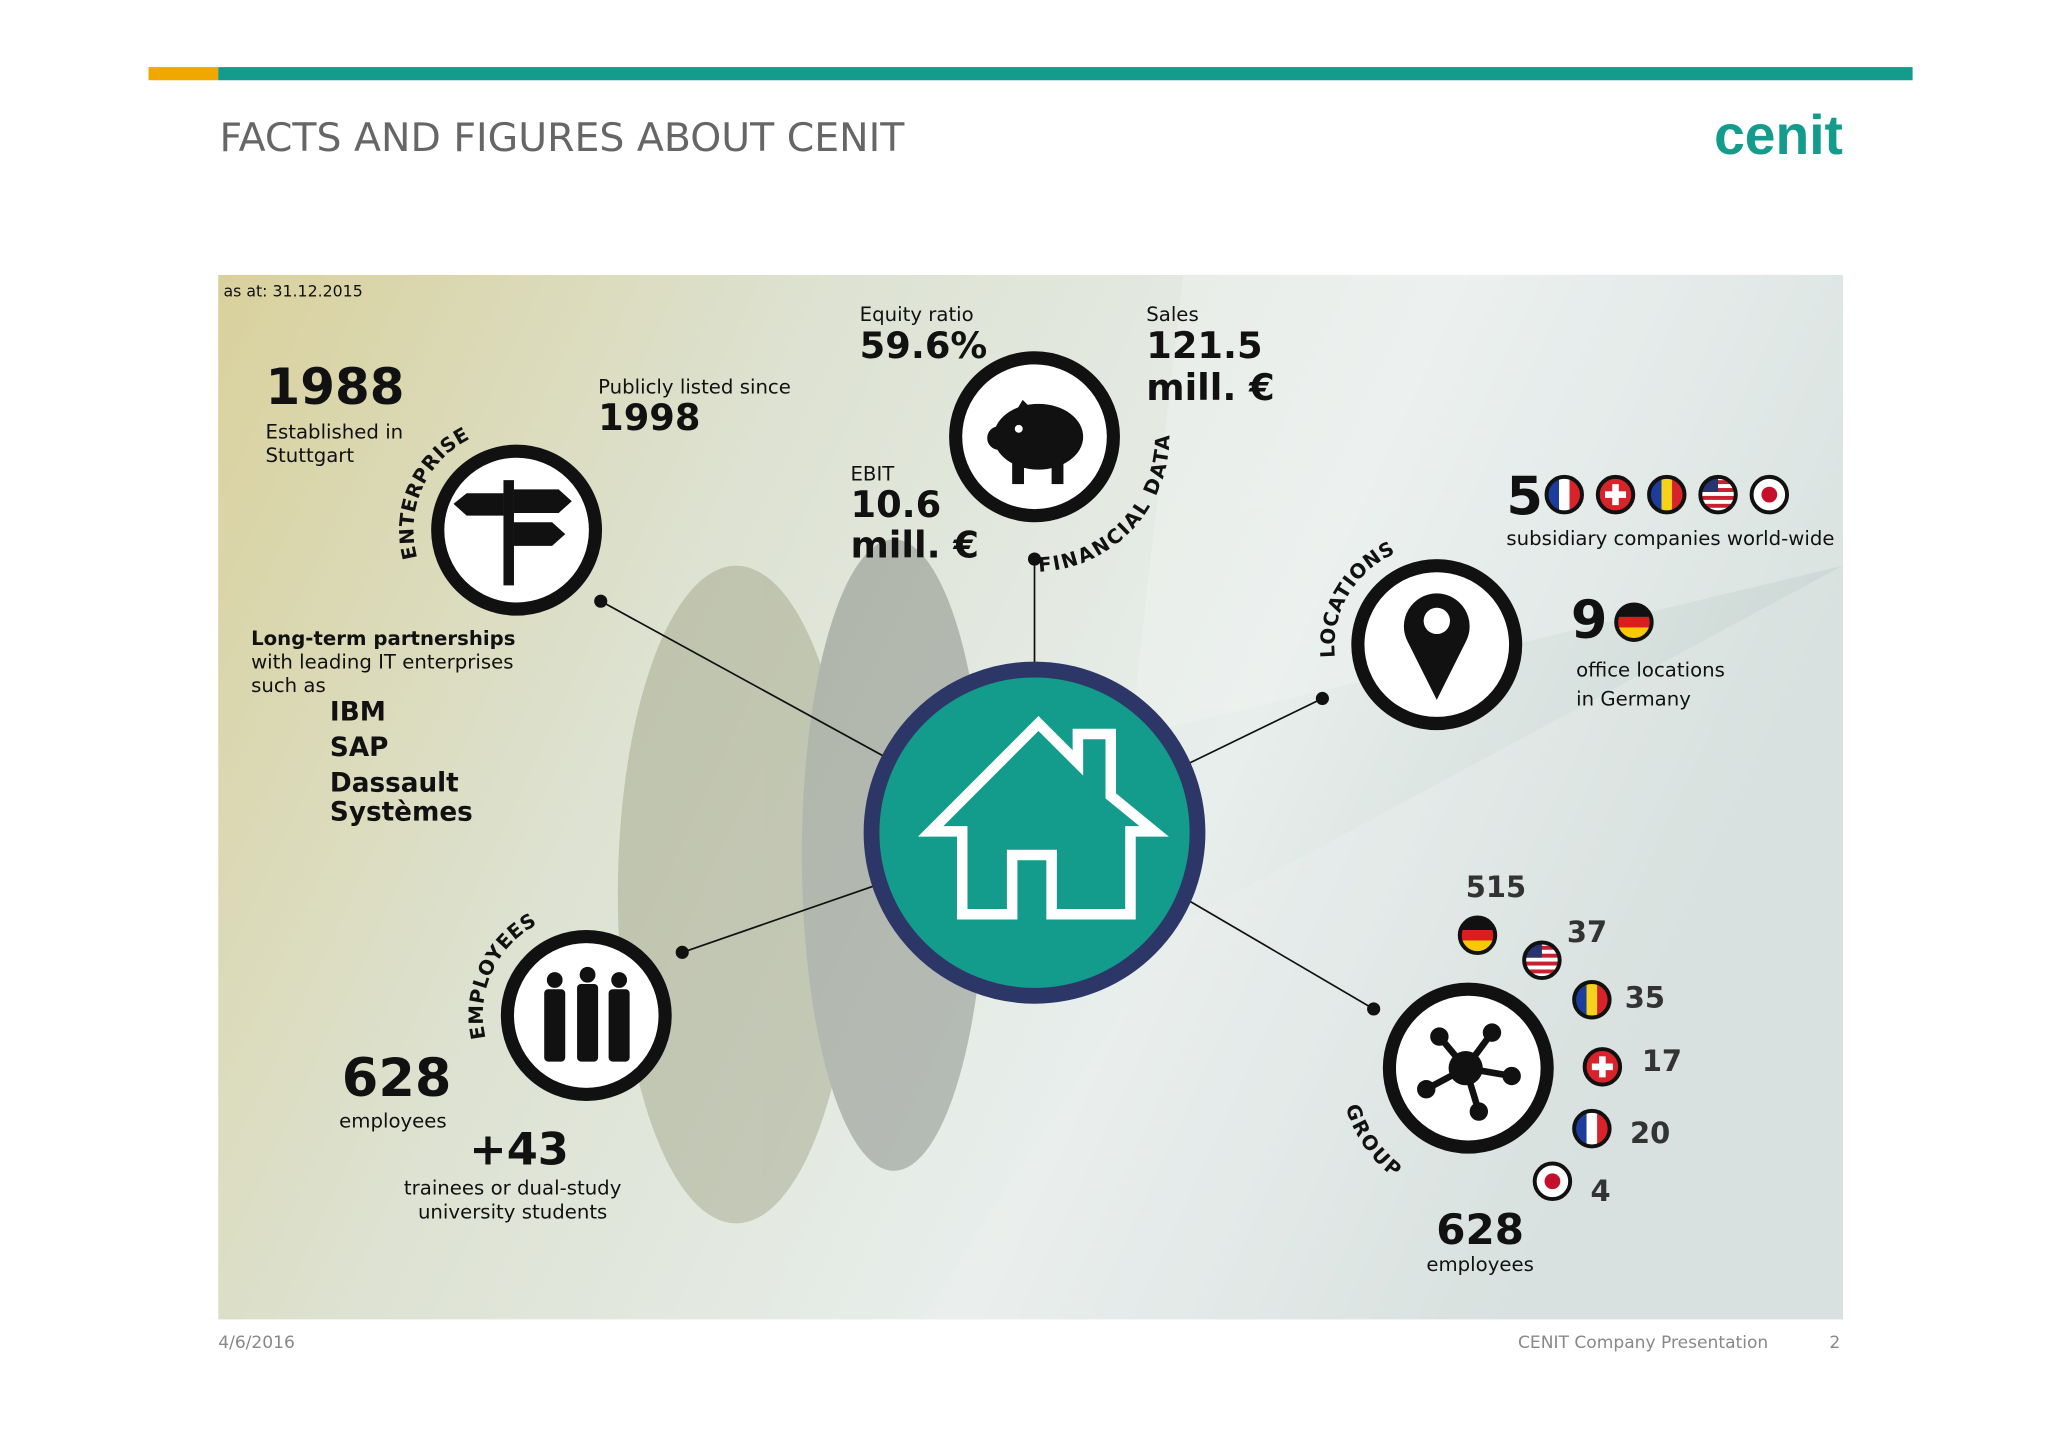 Image resolution: width=2048 pixels, height=1447 pixels. Describe the element at coordinates (1204, 345) in the screenshot. I see `sales-value: 121.5` at that location.